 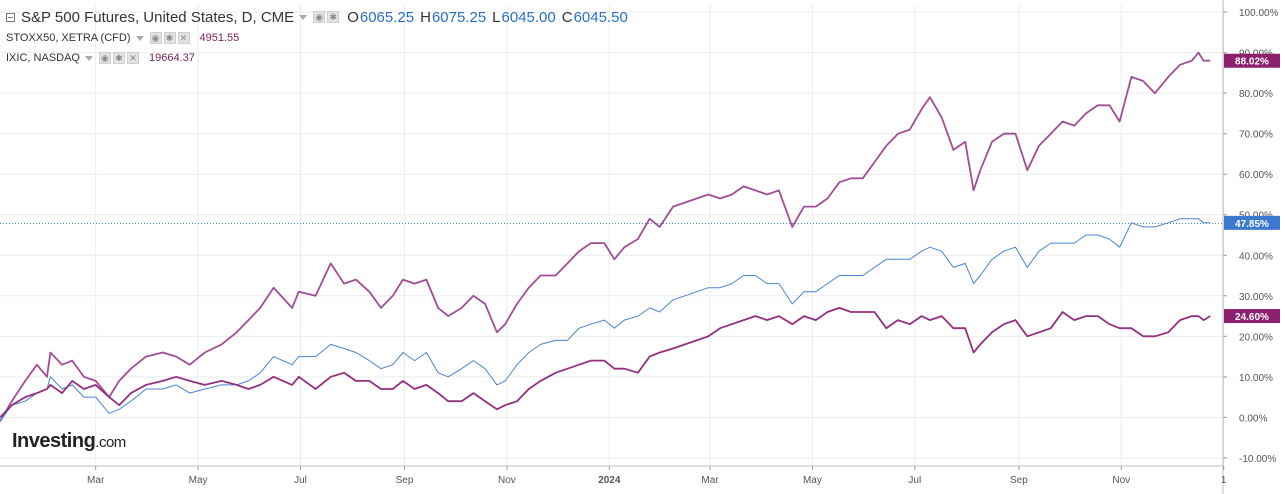 I want to click on y-tick-label: 0.00%, so click(x=1253, y=418).